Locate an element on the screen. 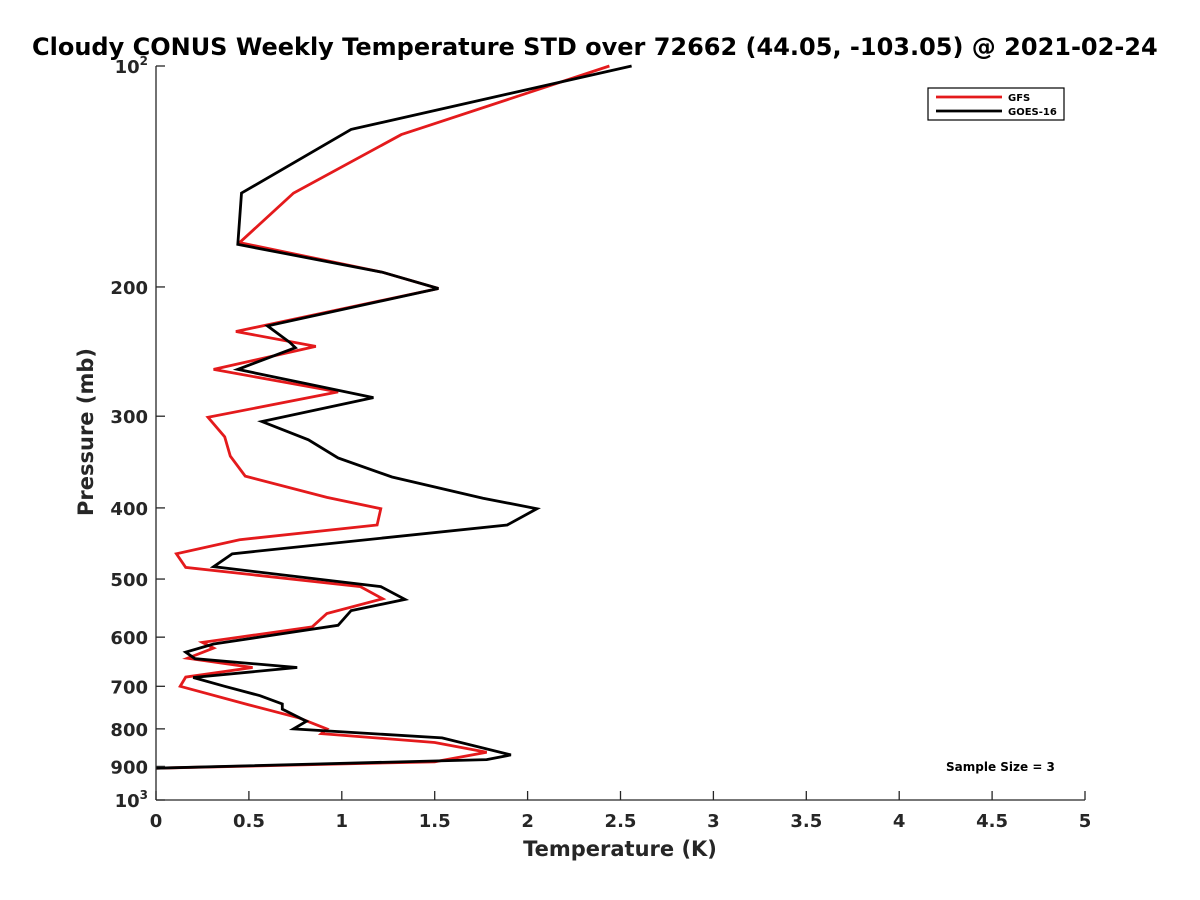  legend-label-goes-16: GOES-16 is located at coordinates (1032, 112).